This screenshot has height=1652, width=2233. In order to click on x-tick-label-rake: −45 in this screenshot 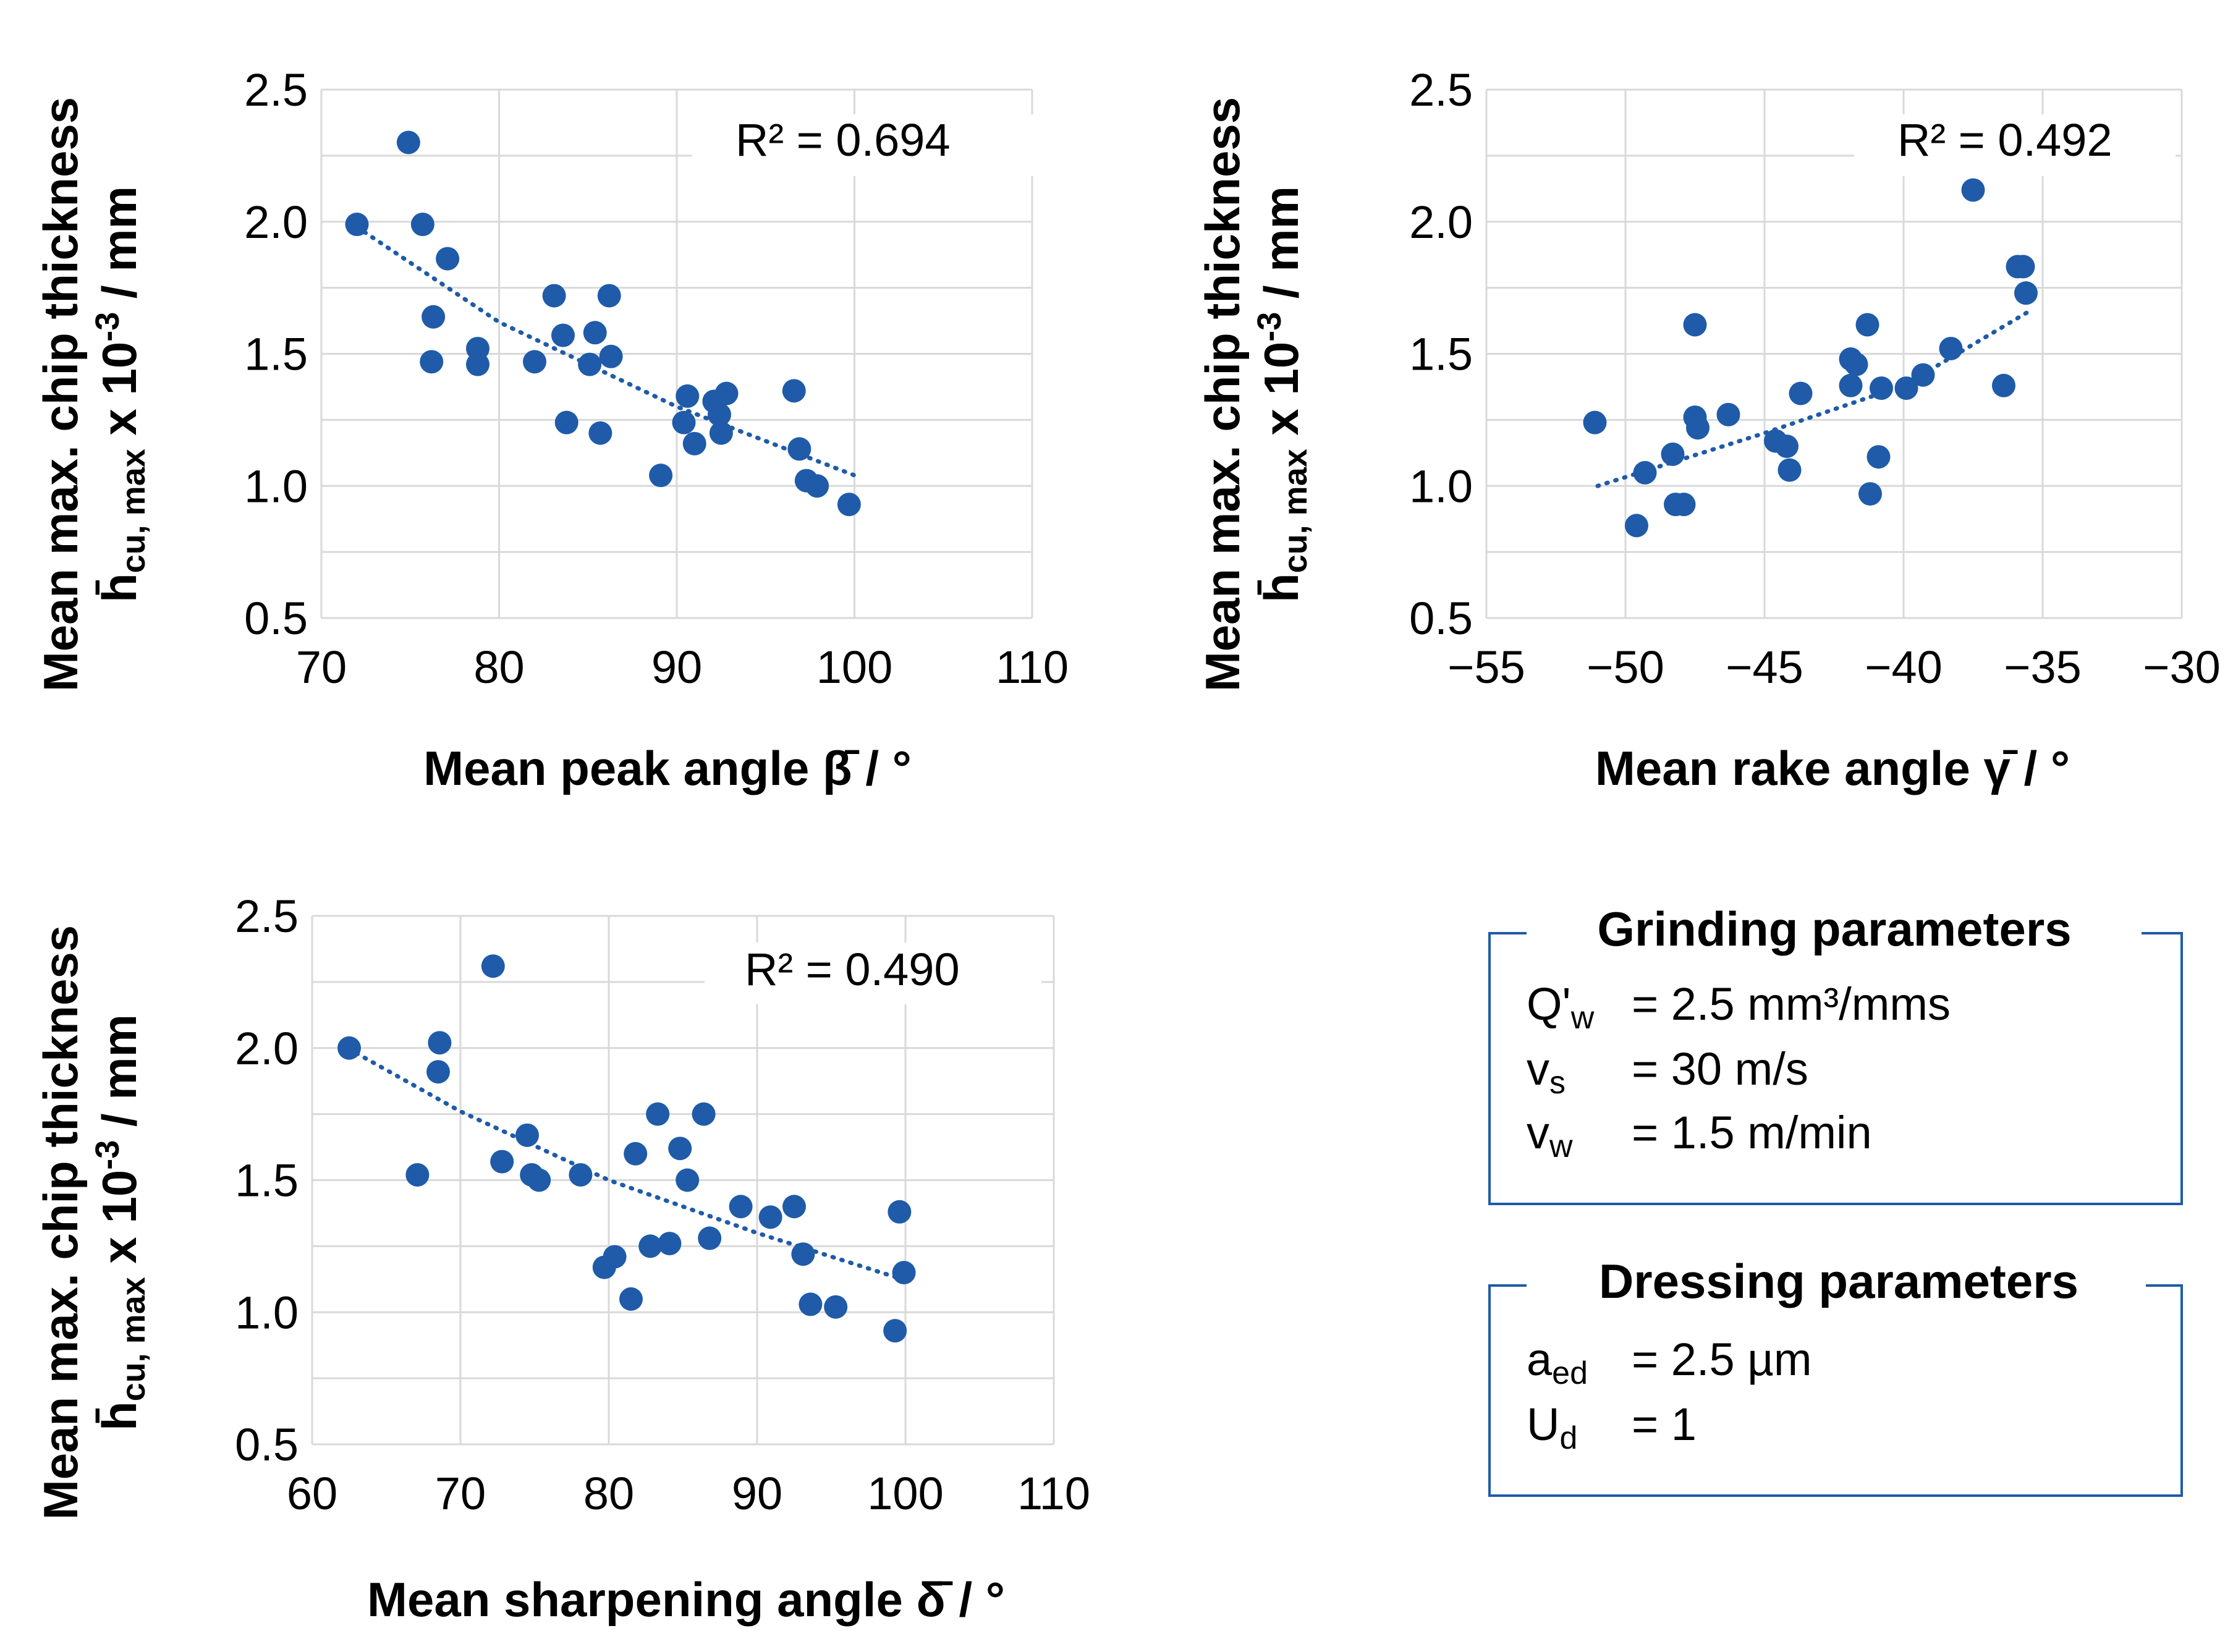, I will do `click(1764, 667)`.